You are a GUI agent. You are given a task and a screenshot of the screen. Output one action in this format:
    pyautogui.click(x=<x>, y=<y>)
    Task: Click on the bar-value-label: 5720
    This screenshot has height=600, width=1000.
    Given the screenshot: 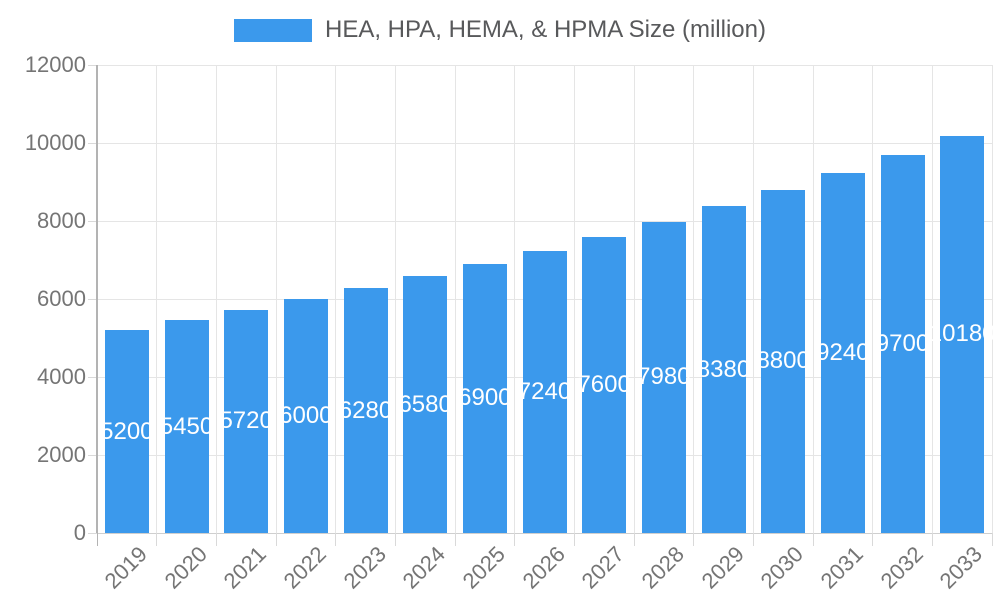 What is the action you would take?
    pyautogui.click(x=246, y=421)
    